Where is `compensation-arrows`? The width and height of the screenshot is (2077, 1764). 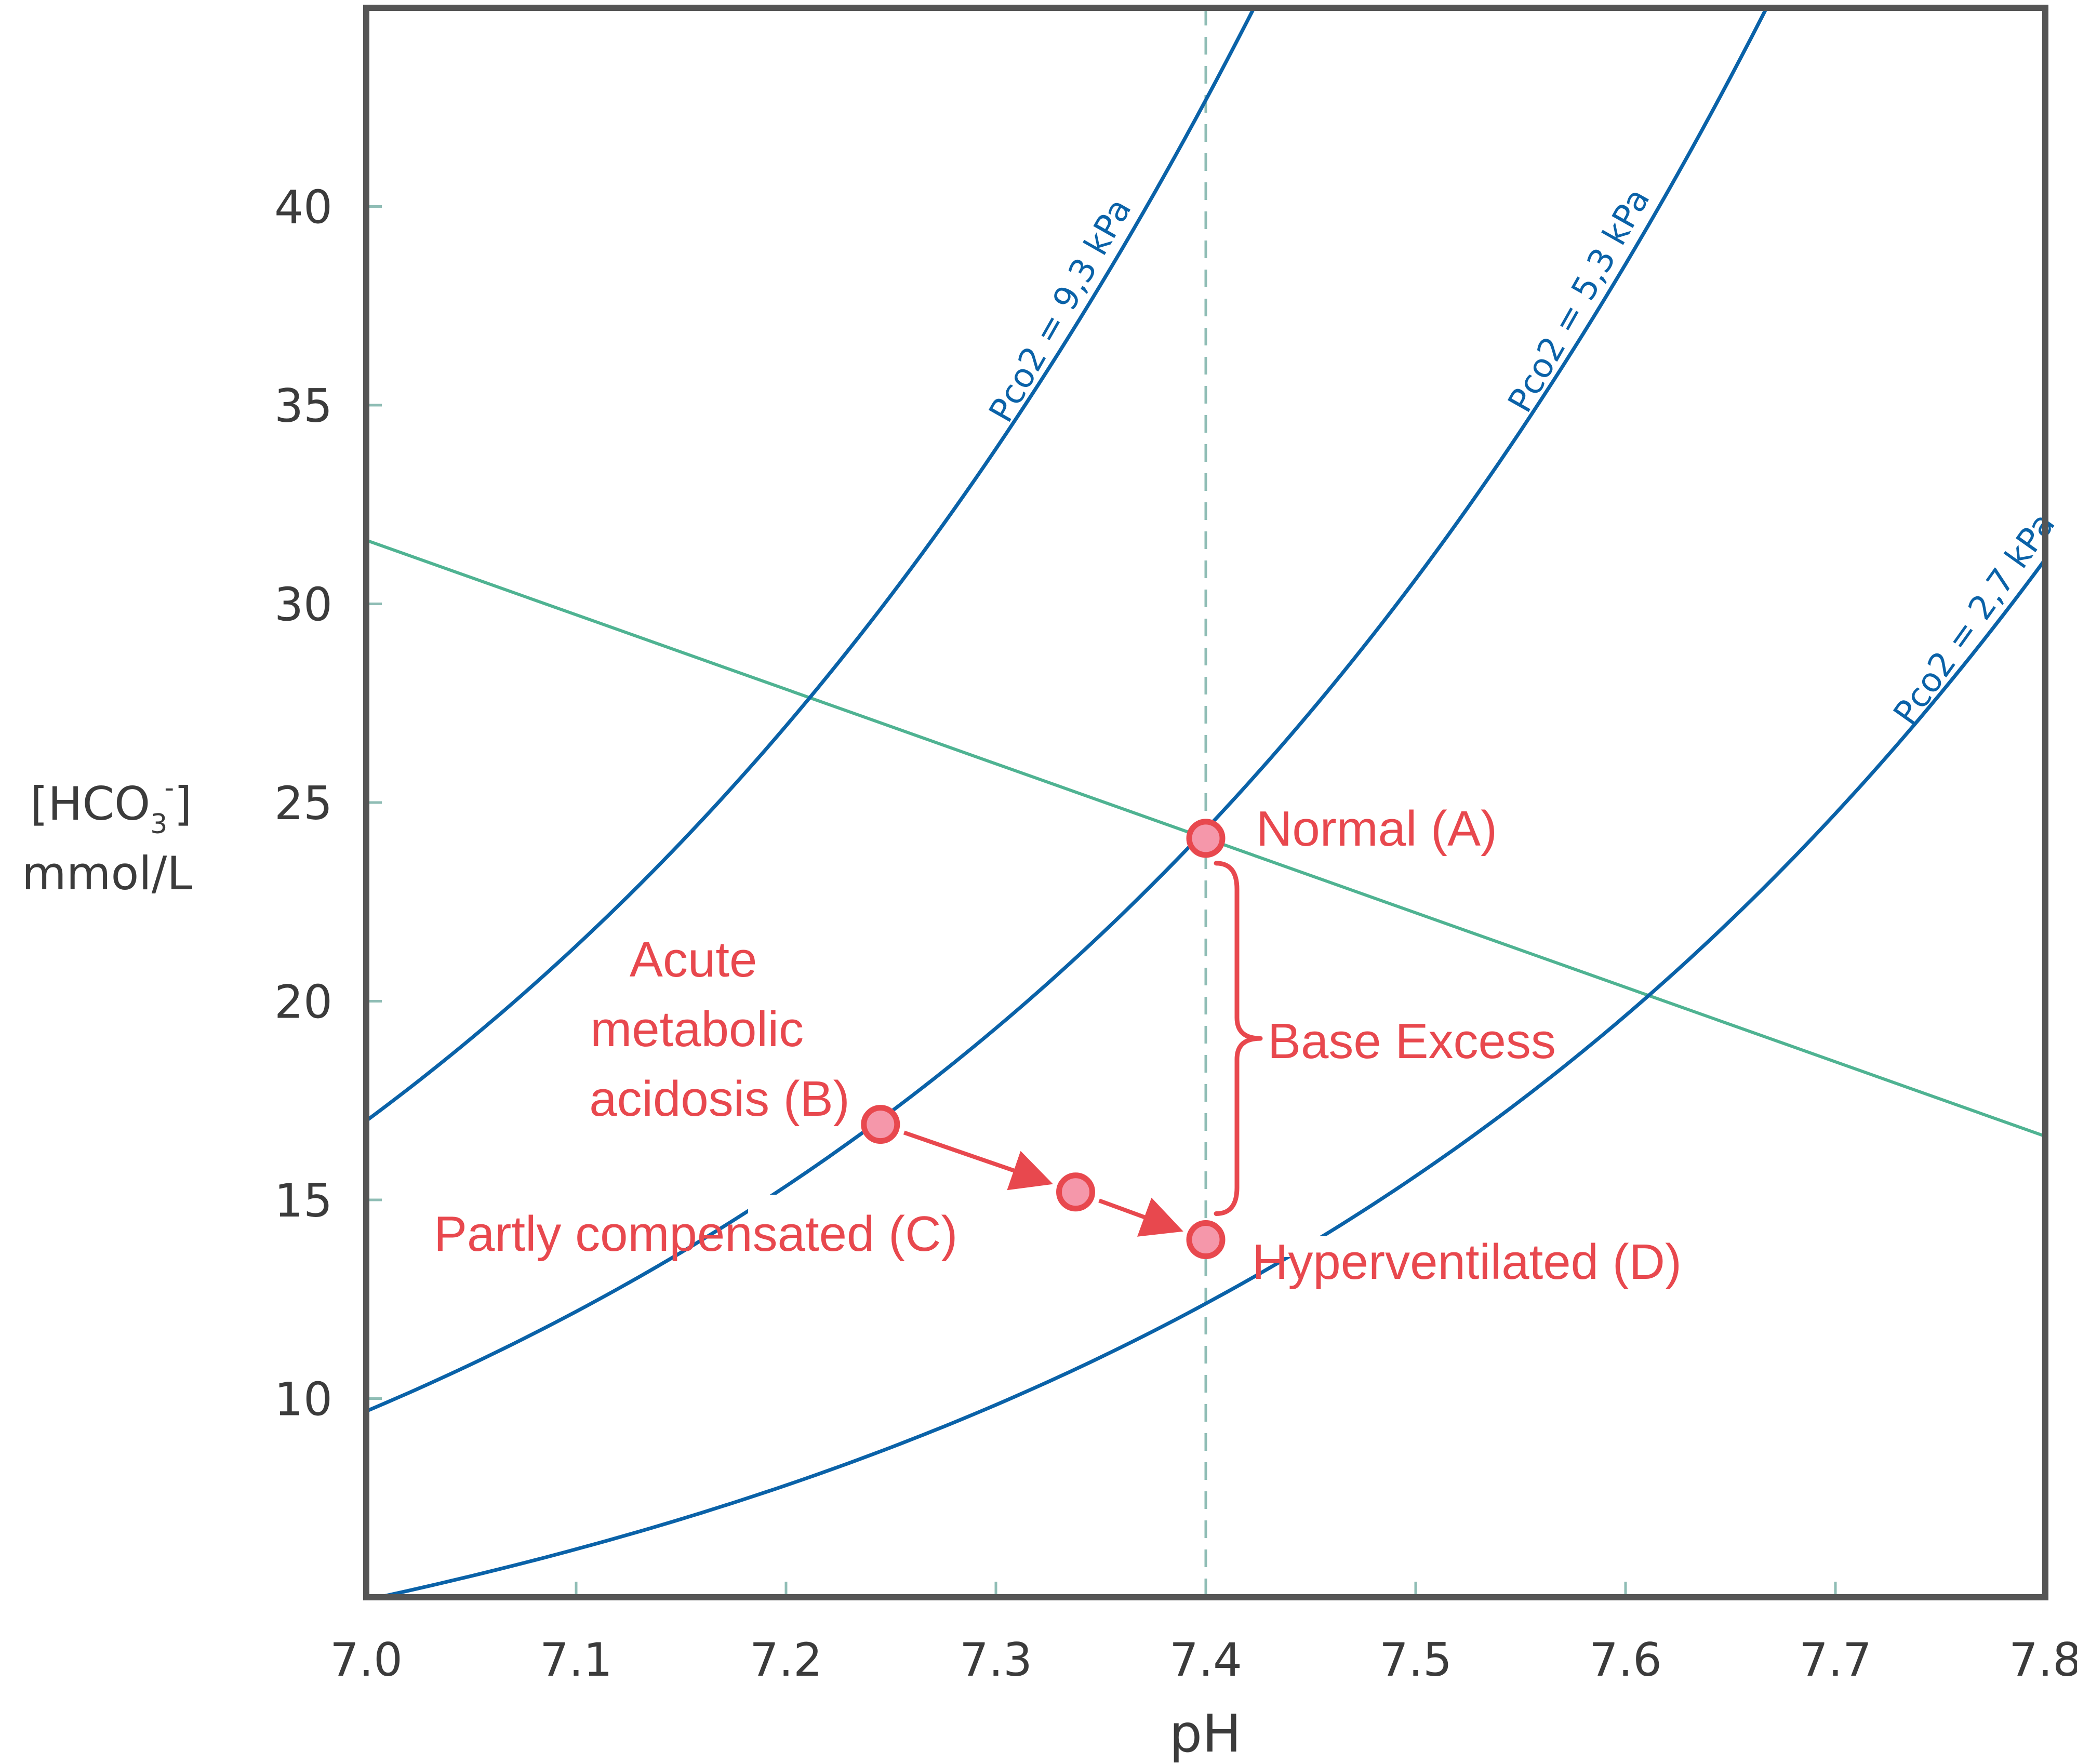
compensation-arrows is located at coordinates (1043, 1183).